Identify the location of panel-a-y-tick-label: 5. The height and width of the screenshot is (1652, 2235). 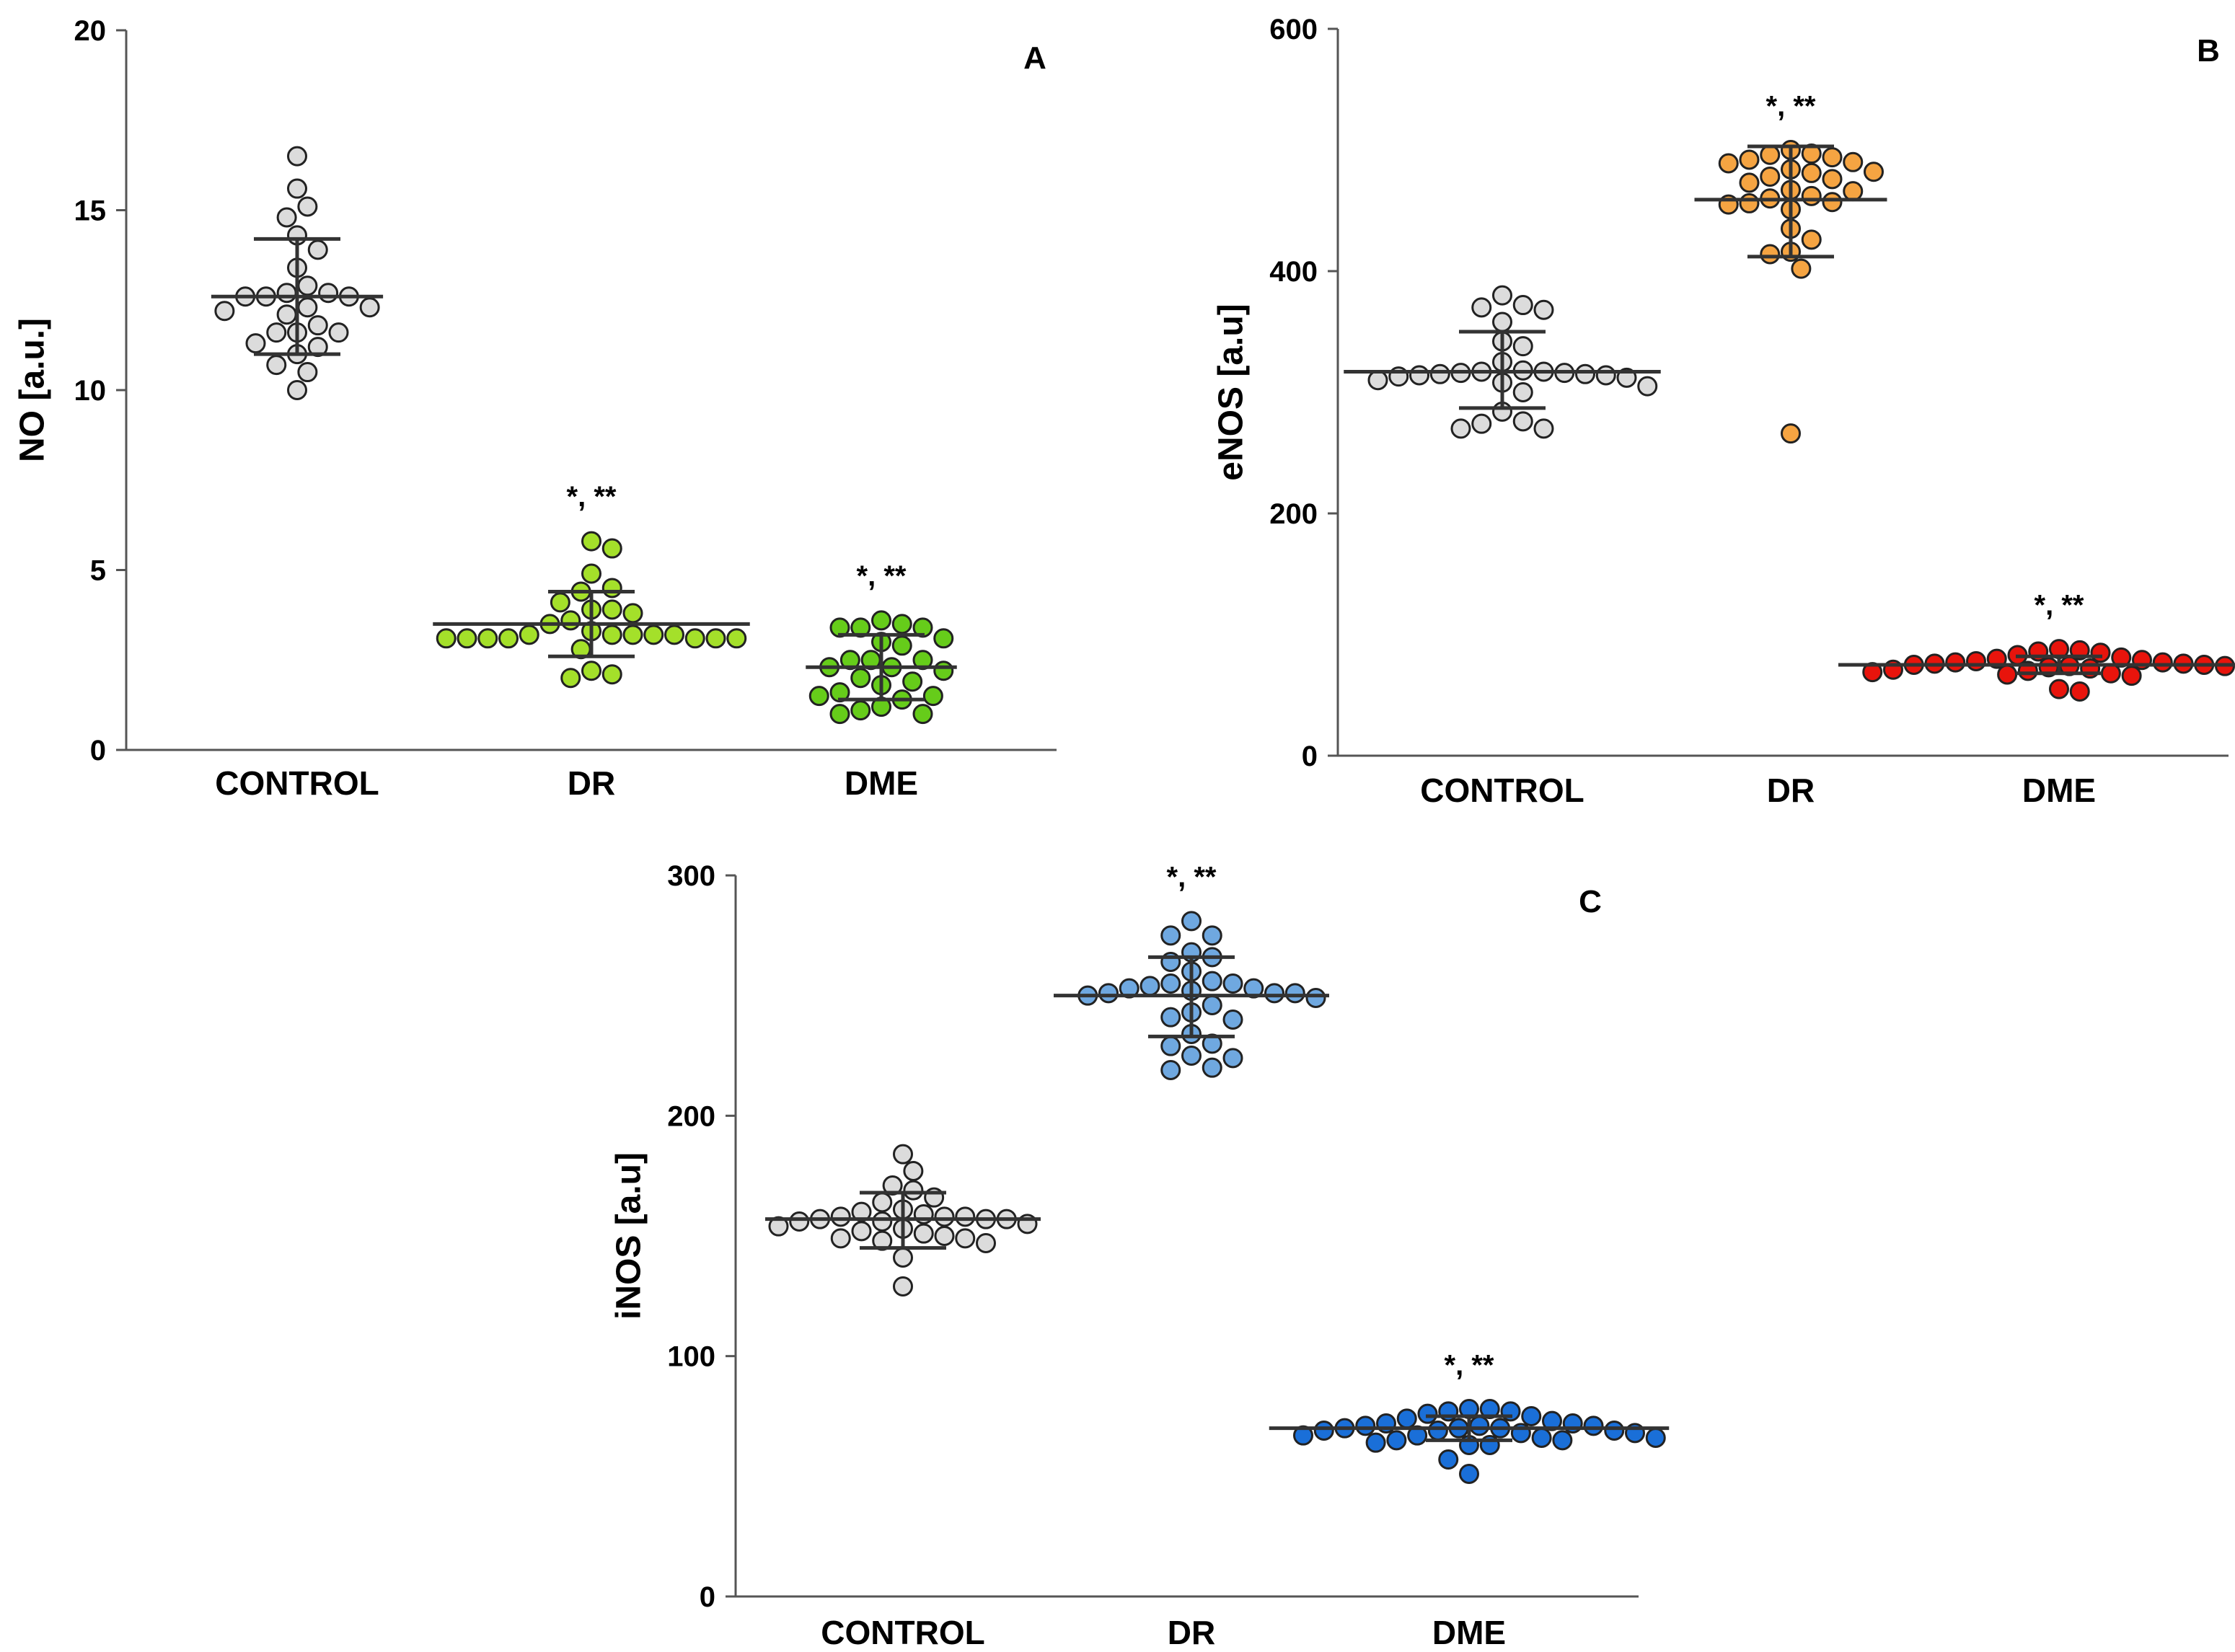
(98, 571).